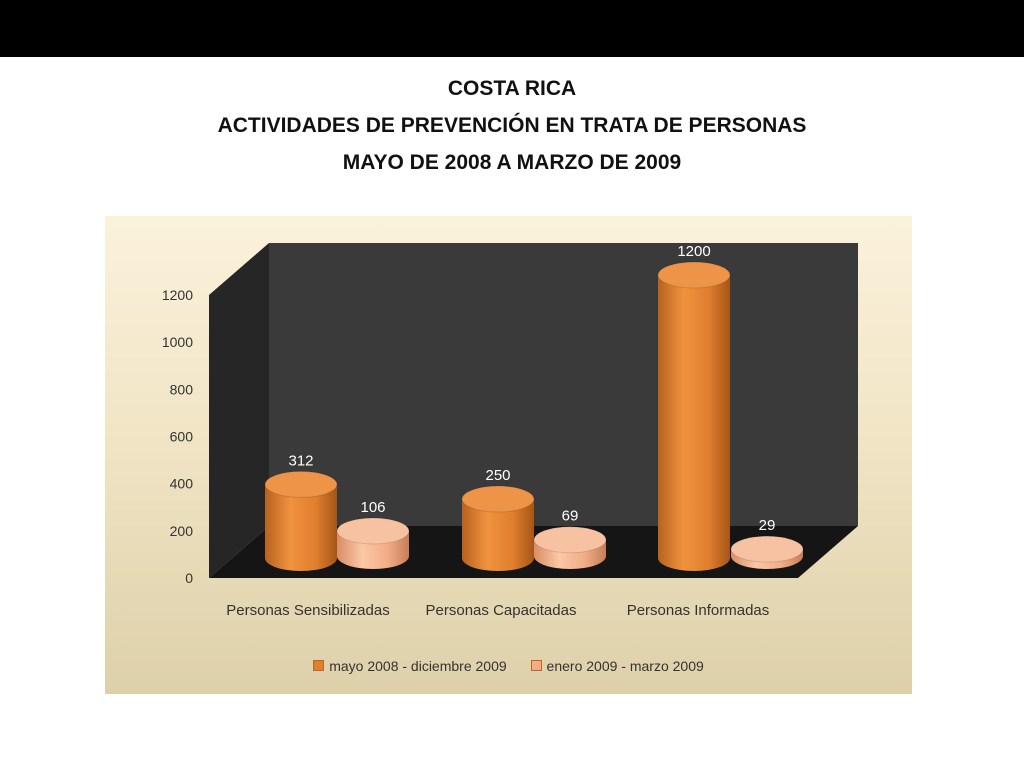 The image size is (1024, 768). Describe the element at coordinates (177, 342) in the screenshot. I see `y-tick-label: 1000` at that location.